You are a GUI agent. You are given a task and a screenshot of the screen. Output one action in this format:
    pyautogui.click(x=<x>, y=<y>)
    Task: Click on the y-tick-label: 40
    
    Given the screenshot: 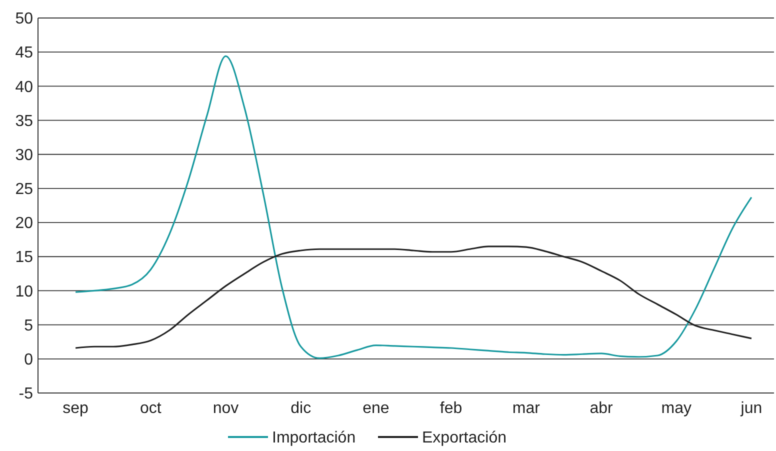 What is the action you would take?
    pyautogui.click(x=24, y=87)
    